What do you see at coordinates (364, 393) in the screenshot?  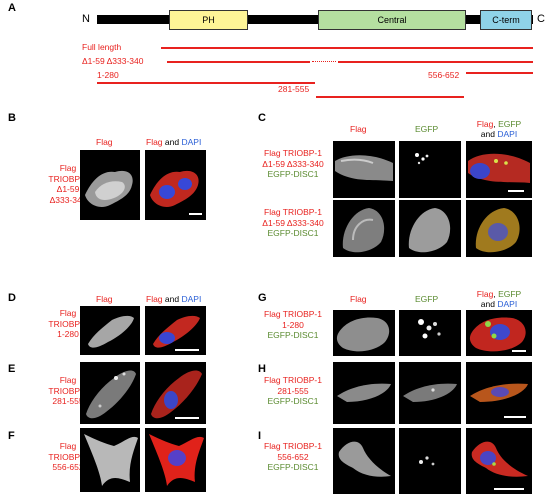 I see `micrograph-h-flag` at bounding box center [364, 393].